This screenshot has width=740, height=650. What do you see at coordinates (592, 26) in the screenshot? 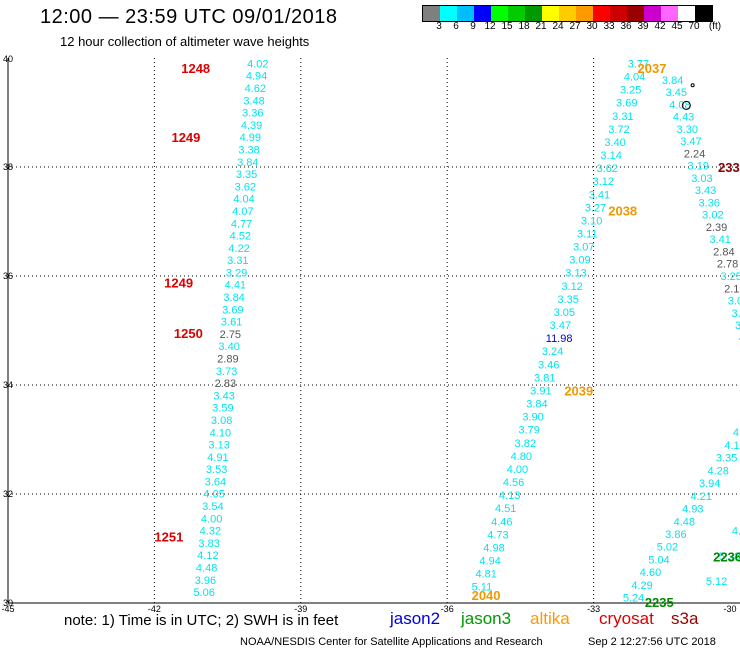
I see `legend-tick-label: 30` at bounding box center [592, 26].